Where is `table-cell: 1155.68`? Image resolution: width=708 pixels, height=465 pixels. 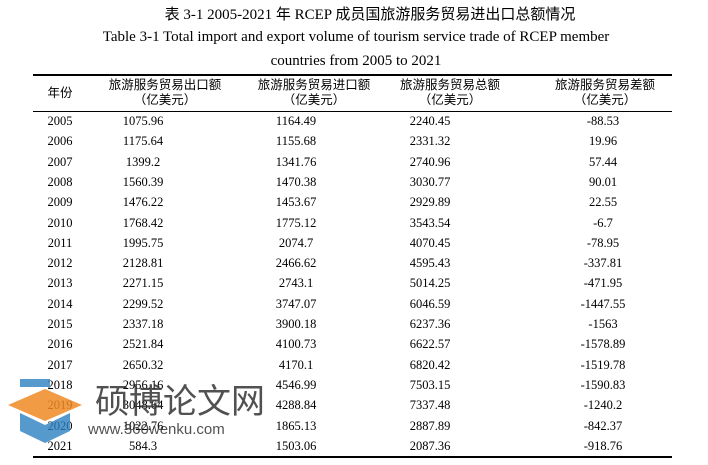
table-cell: 1155.68 is located at coordinates (296, 141).